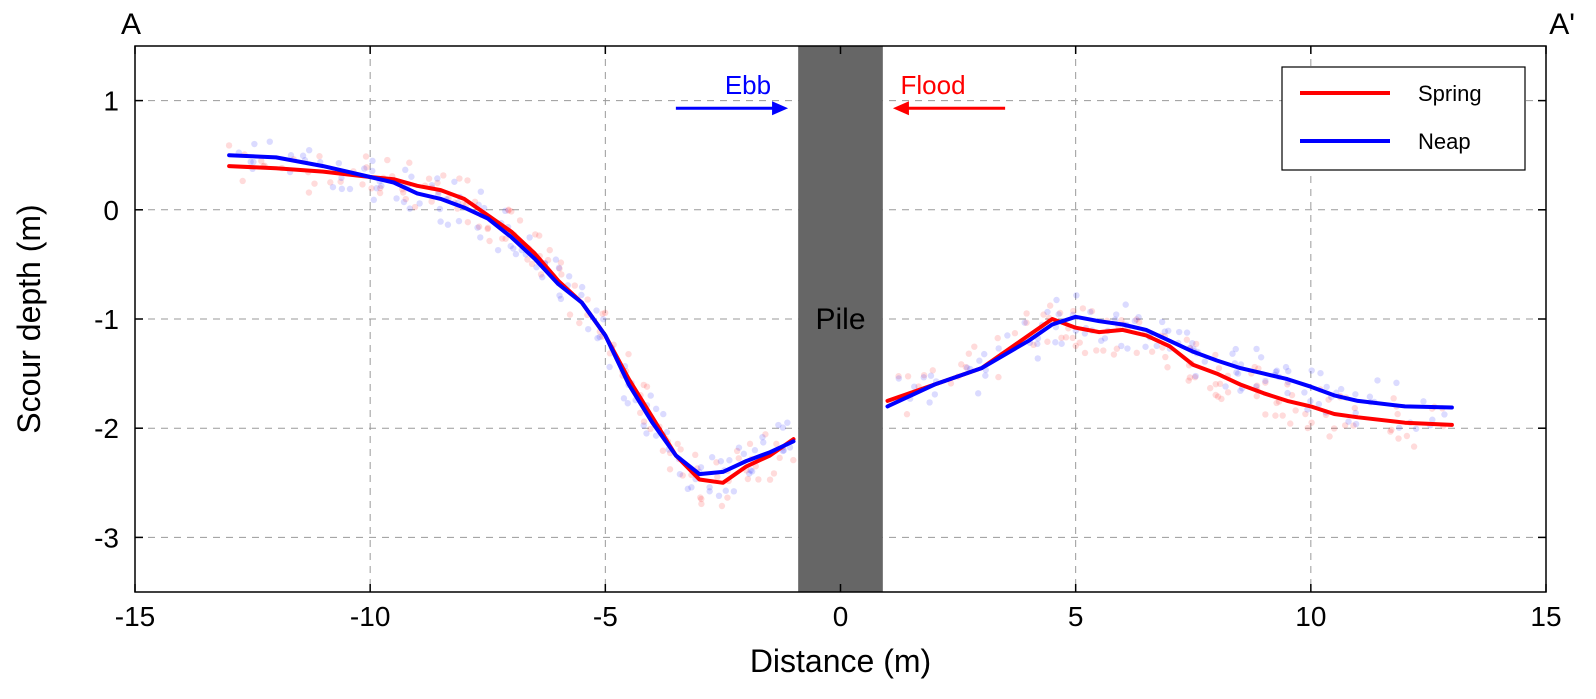 The image size is (1596, 699). What do you see at coordinates (106, 319) in the screenshot?
I see `y-tick-label: -1` at bounding box center [106, 319].